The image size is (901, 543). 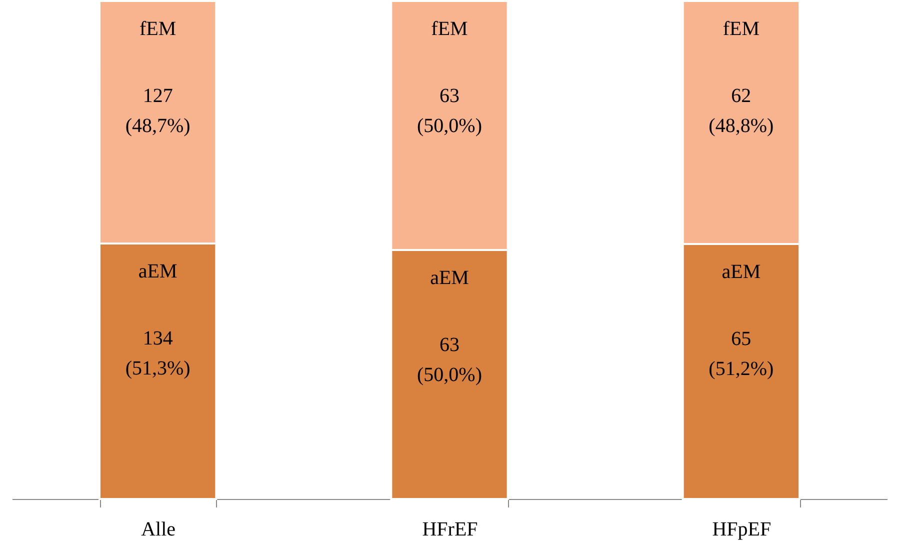 I want to click on data-label: 127 (48,7%), so click(x=157, y=111).